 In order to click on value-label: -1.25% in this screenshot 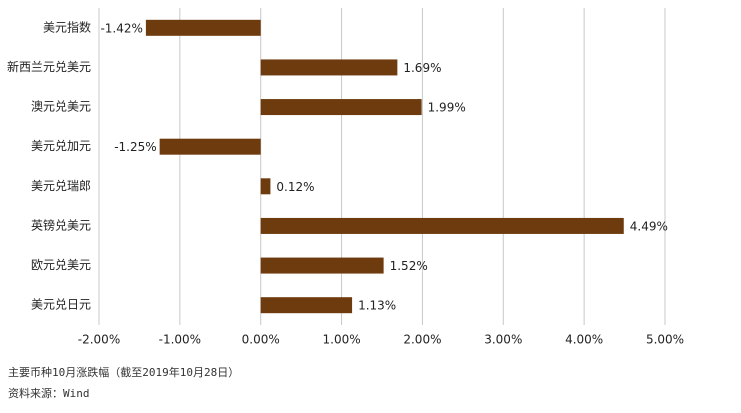, I will do `click(135, 147)`.